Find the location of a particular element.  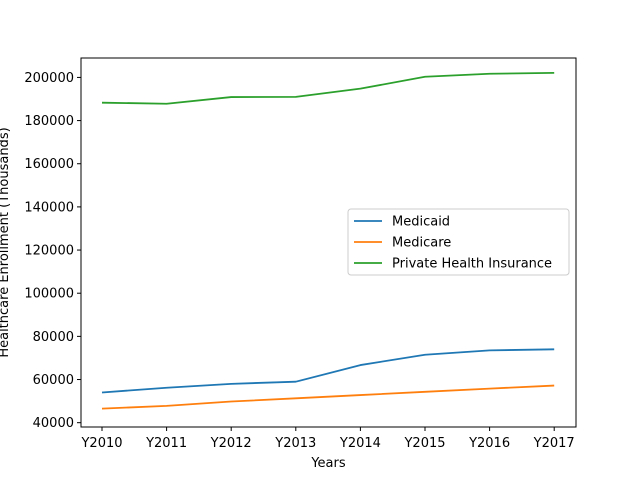

y-tick-label: 180000 is located at coordinates (49, 121).